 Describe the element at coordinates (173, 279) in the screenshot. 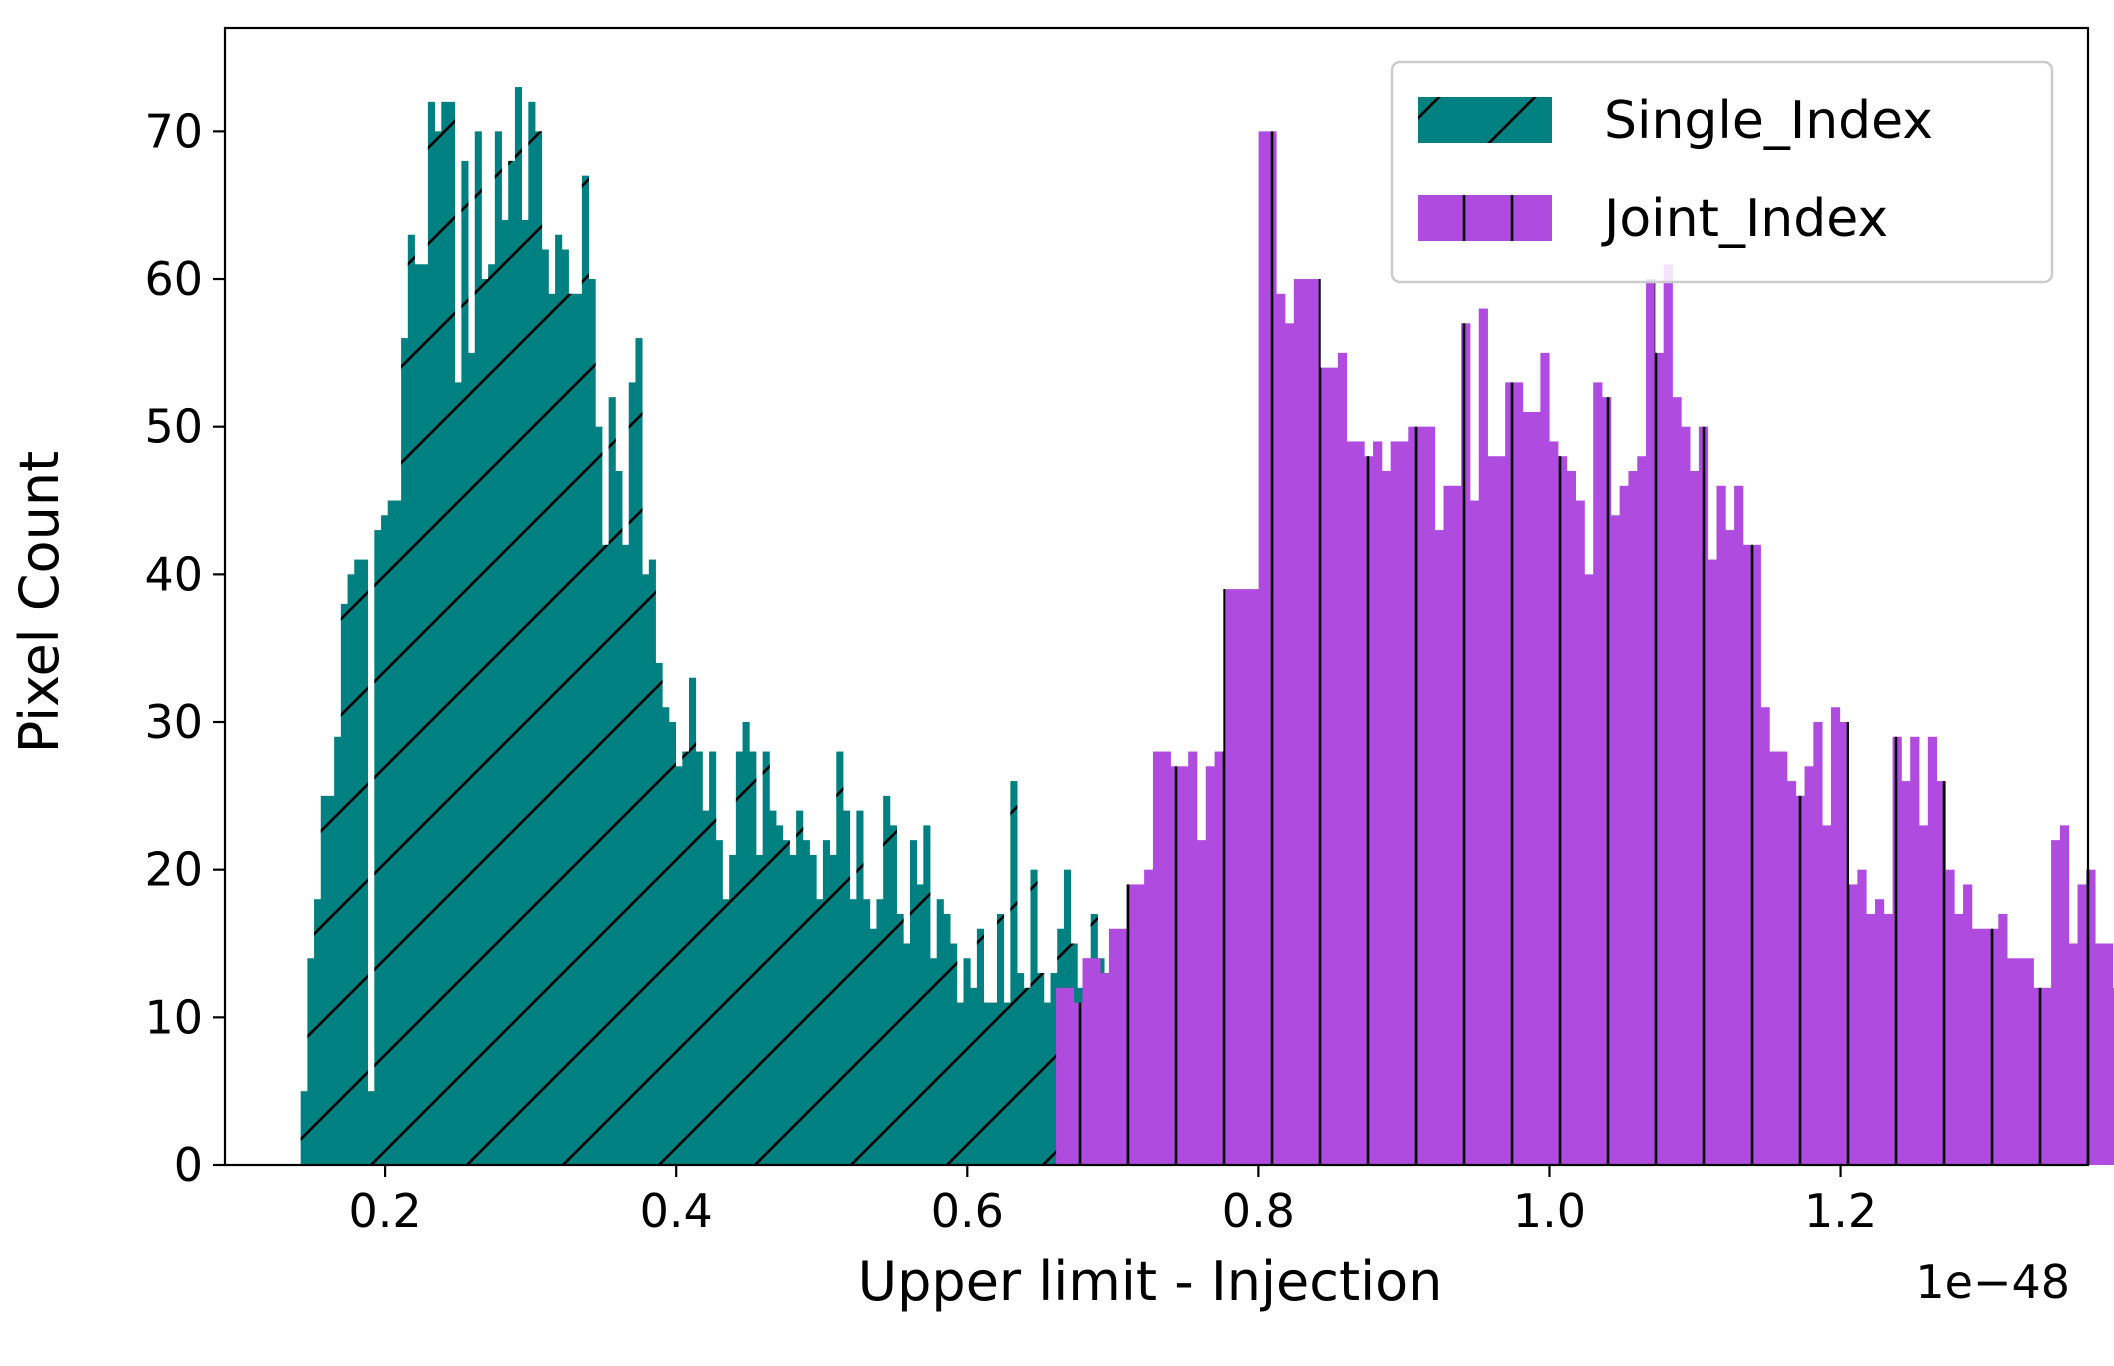

I see `y-tick-label: 60` at that location.